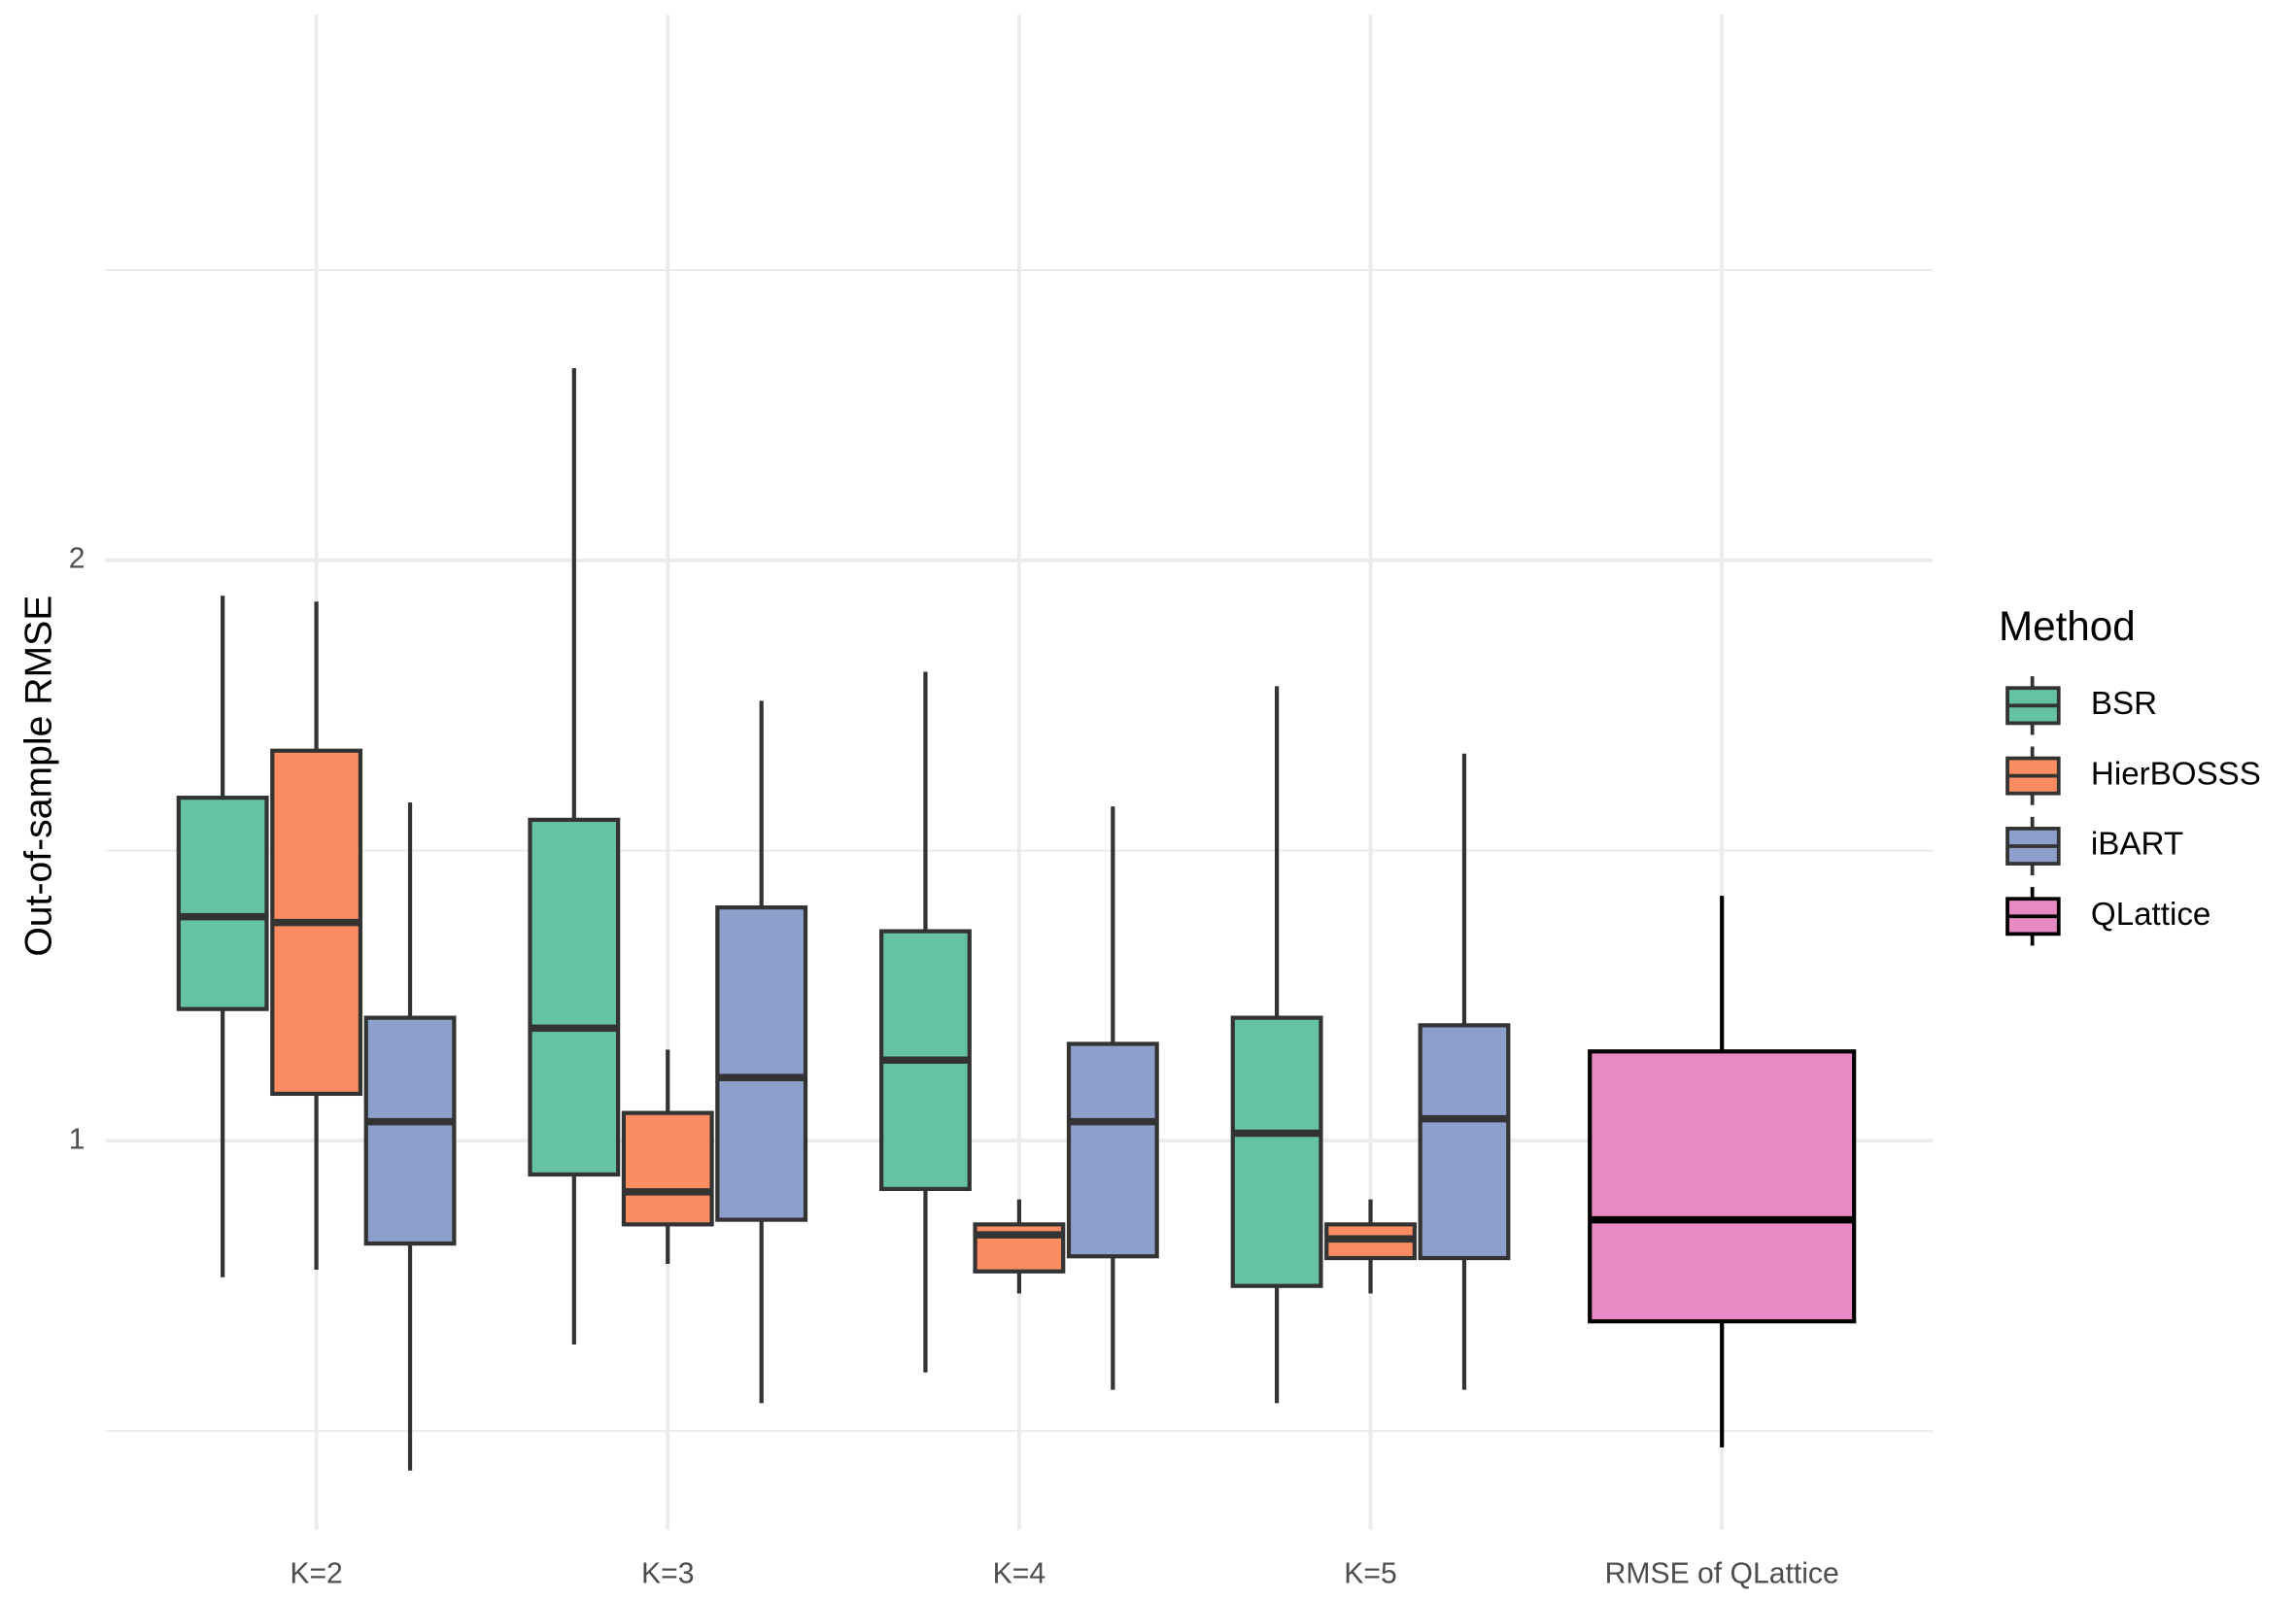 Image resolution: width=2296 pixels, height=1600 pixels. I want to click on legend-title: Method, so click(2067, 626).